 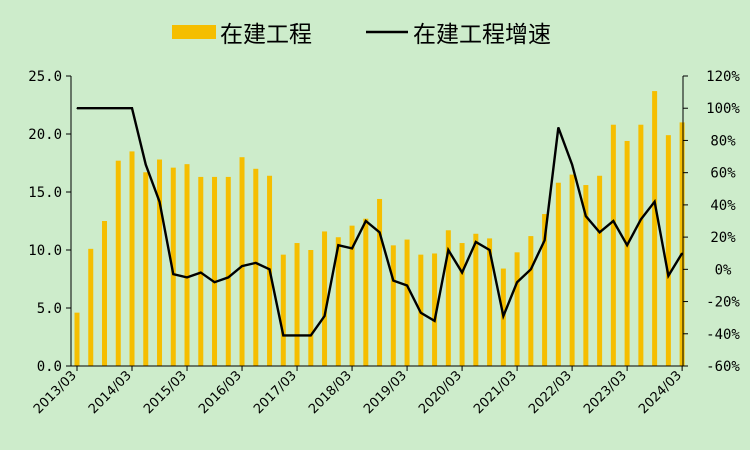 I want to click on left-tick-label: 0.0, so click(x=49, y=367).